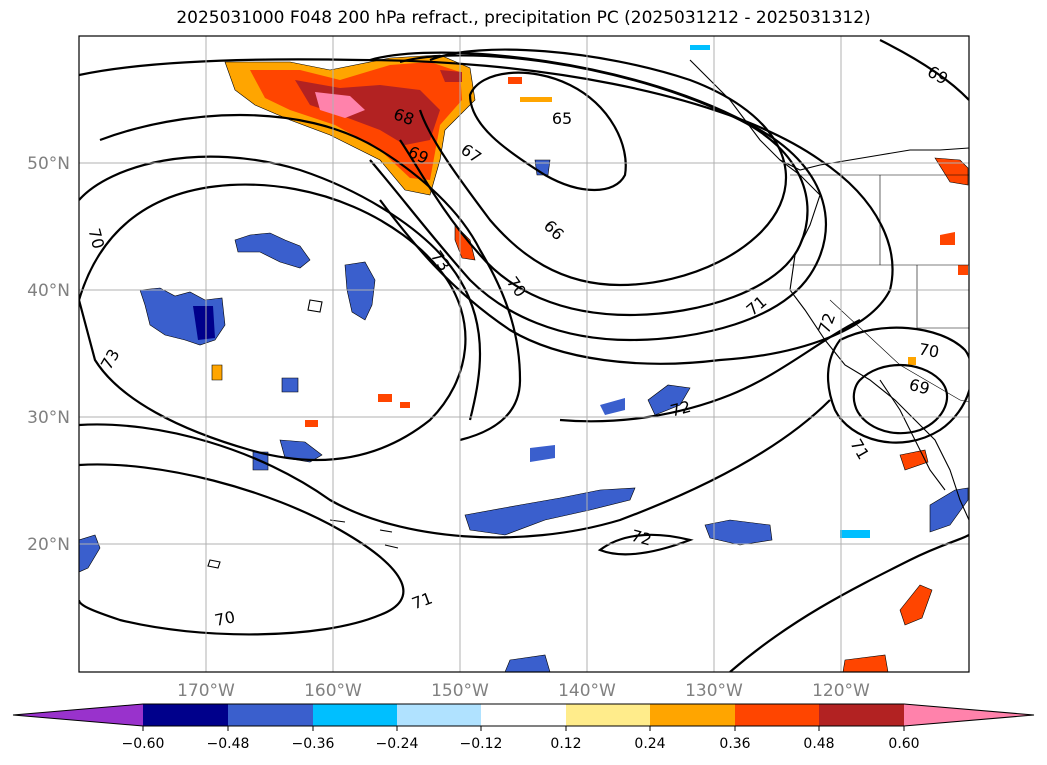  What do you see at coordinates (734, 744) in the screenshot?
I see `colorbar-tick-label: 0.36` at bounding box center [734, 744].